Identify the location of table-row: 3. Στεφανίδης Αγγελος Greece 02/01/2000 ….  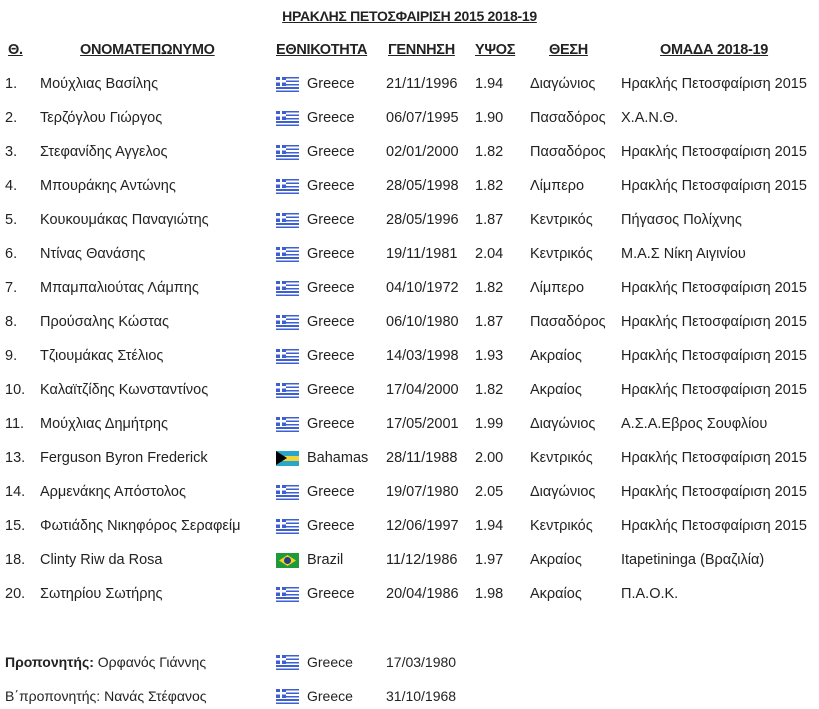
(409, 154).